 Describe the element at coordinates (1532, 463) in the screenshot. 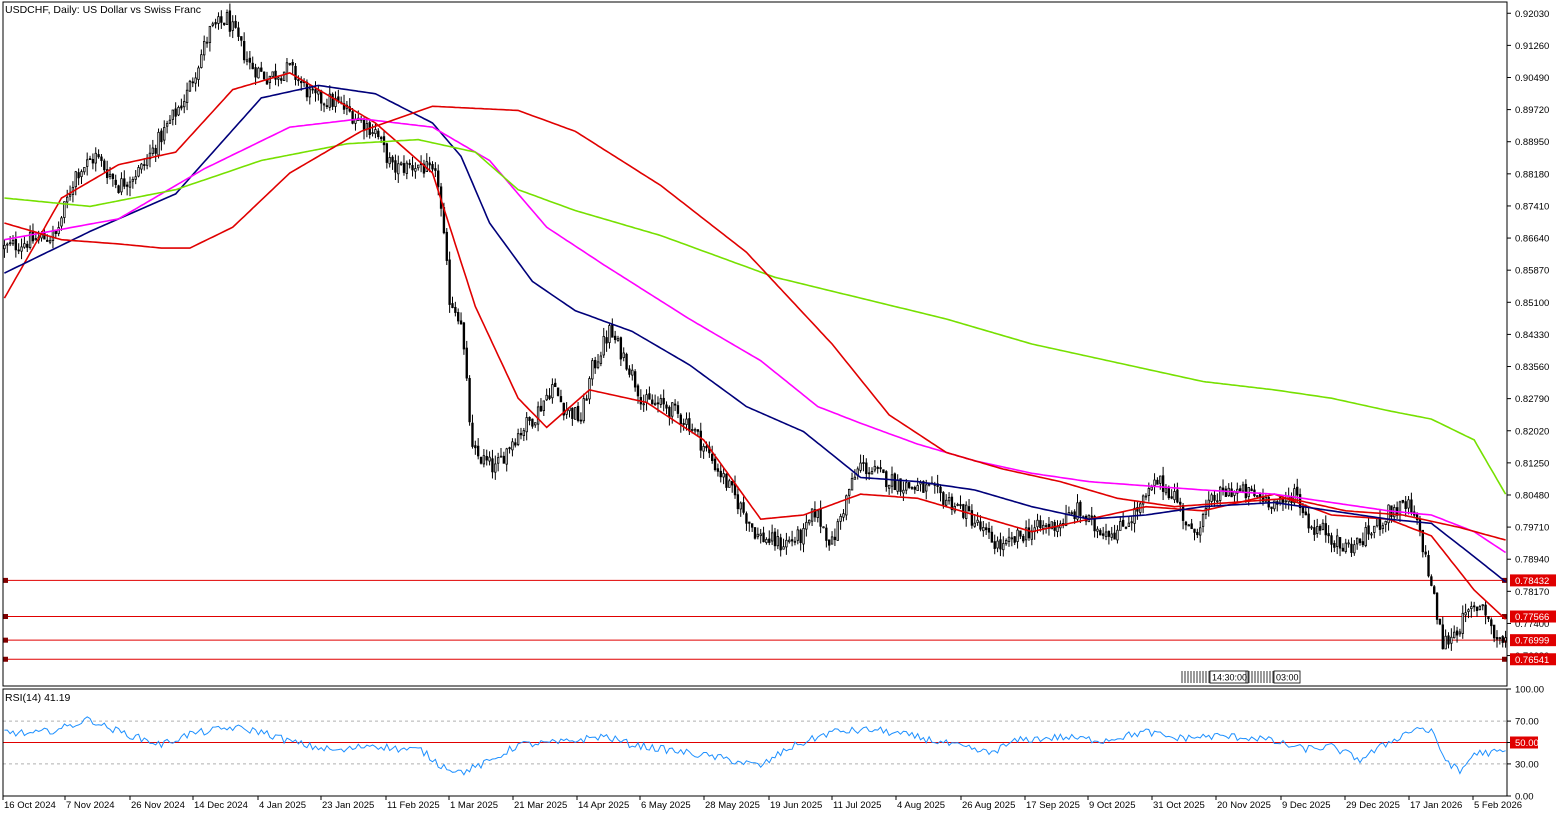

I see `y-tick-label: 0.81250` at that location.